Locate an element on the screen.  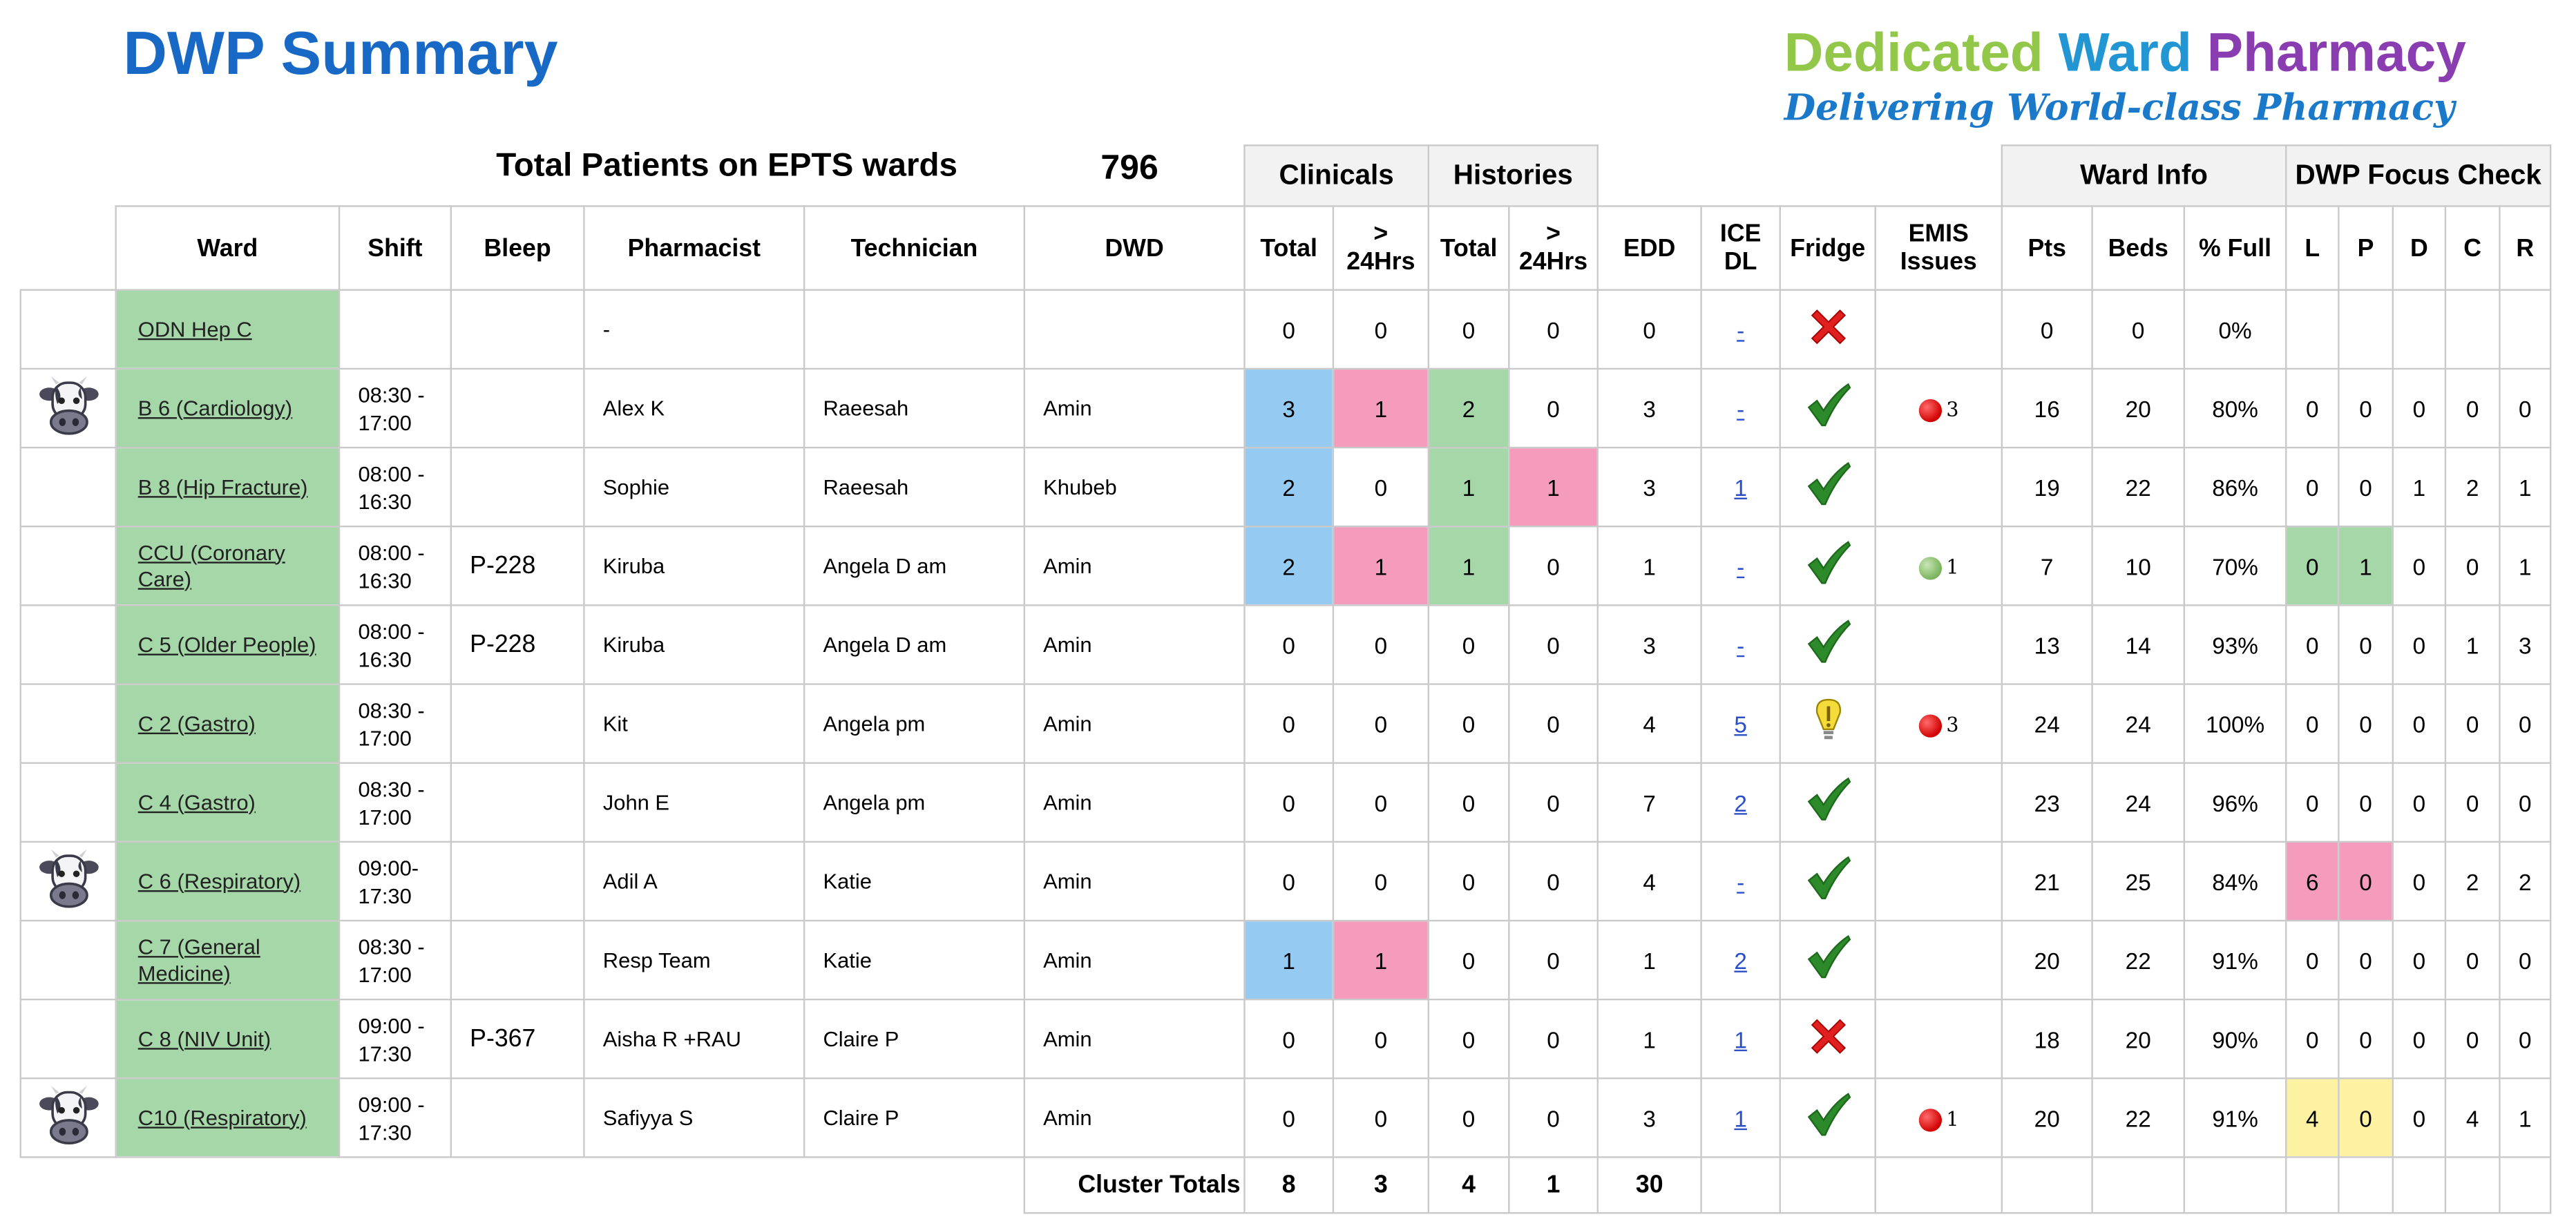
edd-cell: 3 is located at coordinates (1649, 487).